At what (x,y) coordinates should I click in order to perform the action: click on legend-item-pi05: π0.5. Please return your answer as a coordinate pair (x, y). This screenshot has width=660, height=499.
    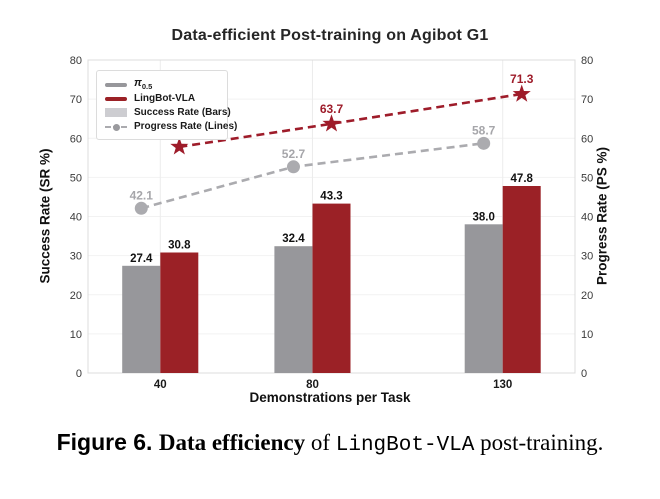
    Looking at the image, I should click on (162, 84).